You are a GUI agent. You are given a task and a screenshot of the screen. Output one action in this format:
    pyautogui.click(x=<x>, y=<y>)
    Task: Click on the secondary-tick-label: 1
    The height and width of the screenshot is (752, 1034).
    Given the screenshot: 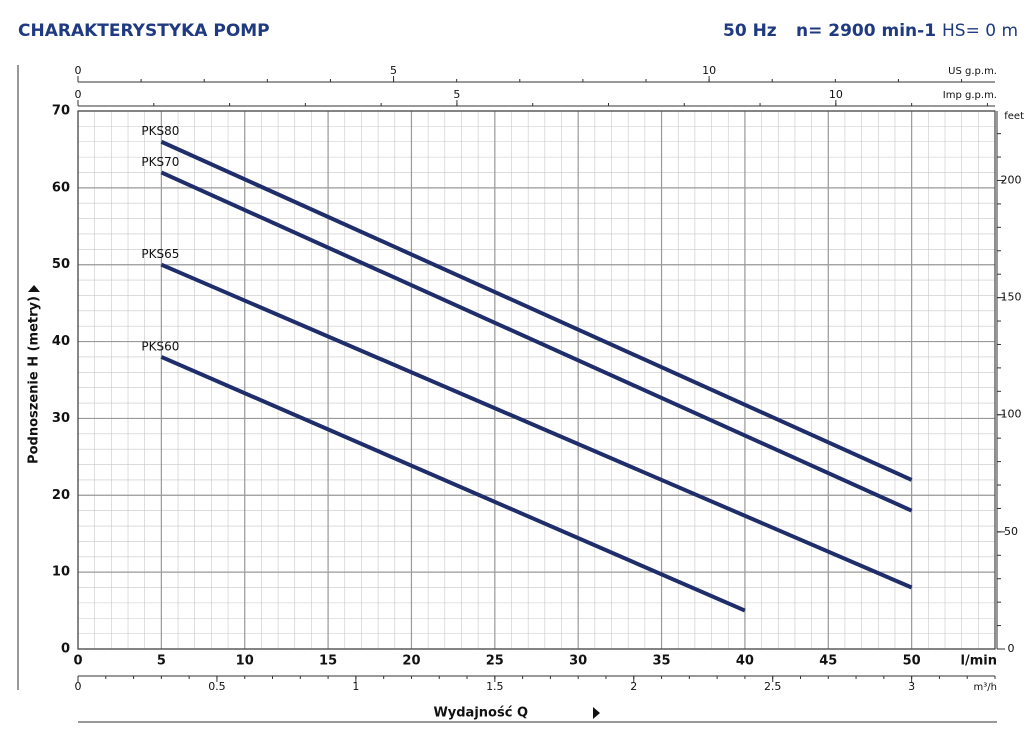 What is the action you would take?
    pyautogui.click(x=355, y=686)
    